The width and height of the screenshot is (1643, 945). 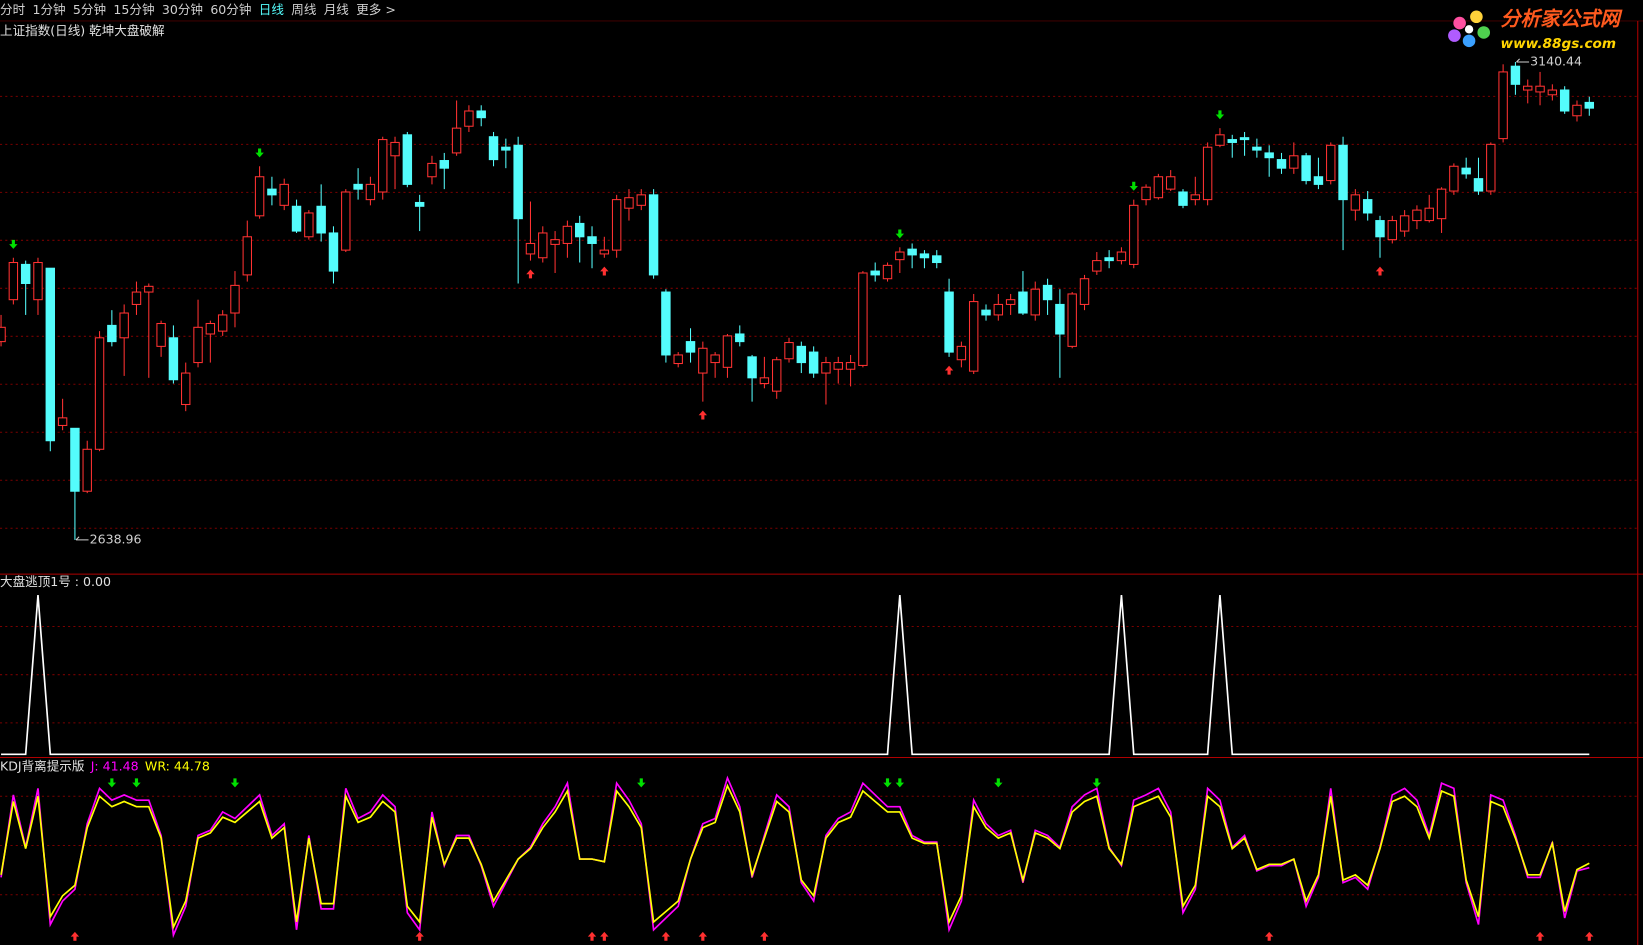 I want to click on toolbar-item: 月线, so click(x=337, y=9).